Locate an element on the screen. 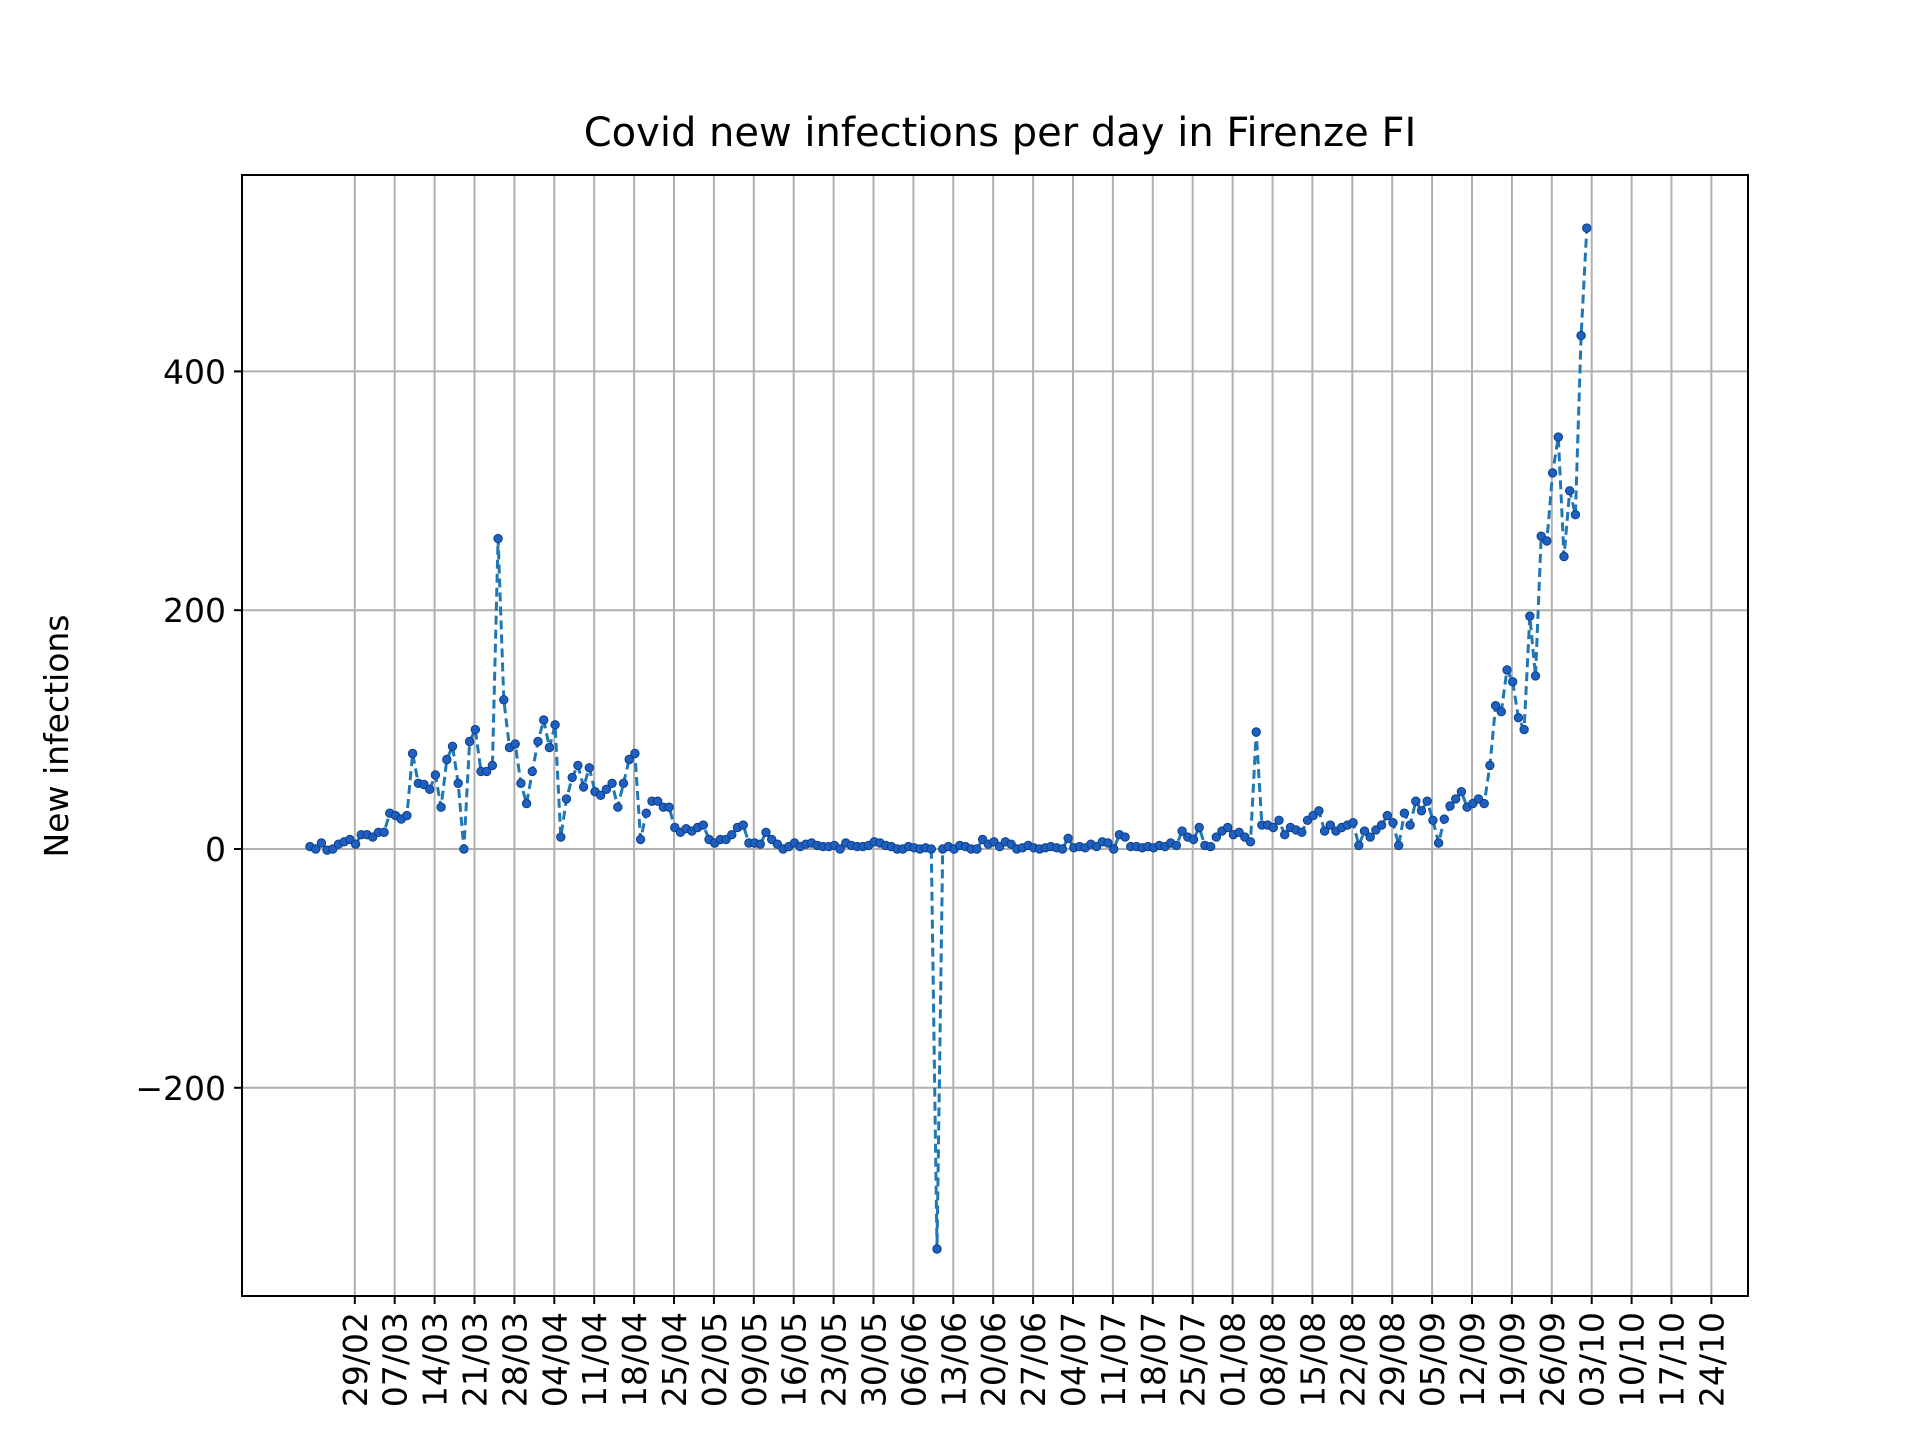  x-tick-label: 15/08 is located at coordinates (1312, 1359).